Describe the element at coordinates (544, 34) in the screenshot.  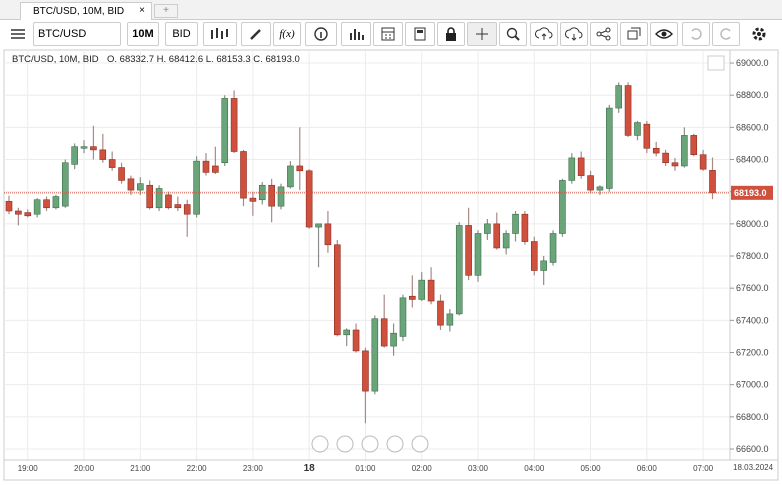
I see `upload-button` at that location.